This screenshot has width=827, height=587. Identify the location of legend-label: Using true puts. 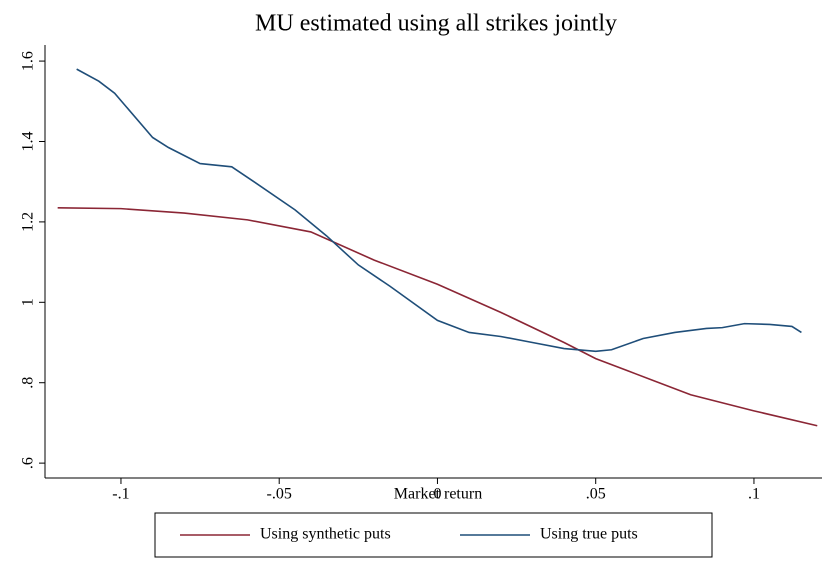
(589, 534).